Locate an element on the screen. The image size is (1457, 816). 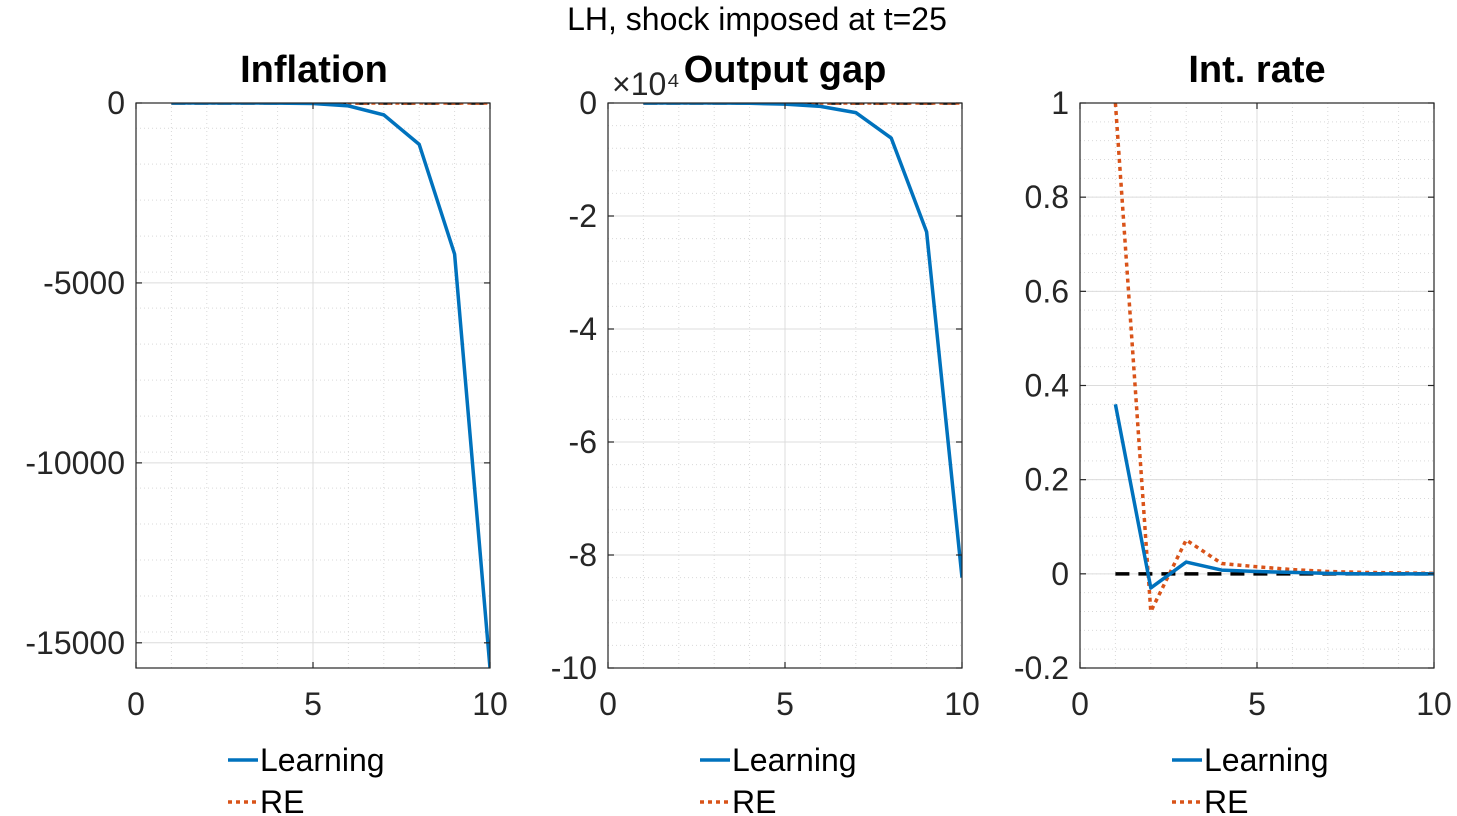
y-tick-label: -15000 is located at coordinates (75, 643).